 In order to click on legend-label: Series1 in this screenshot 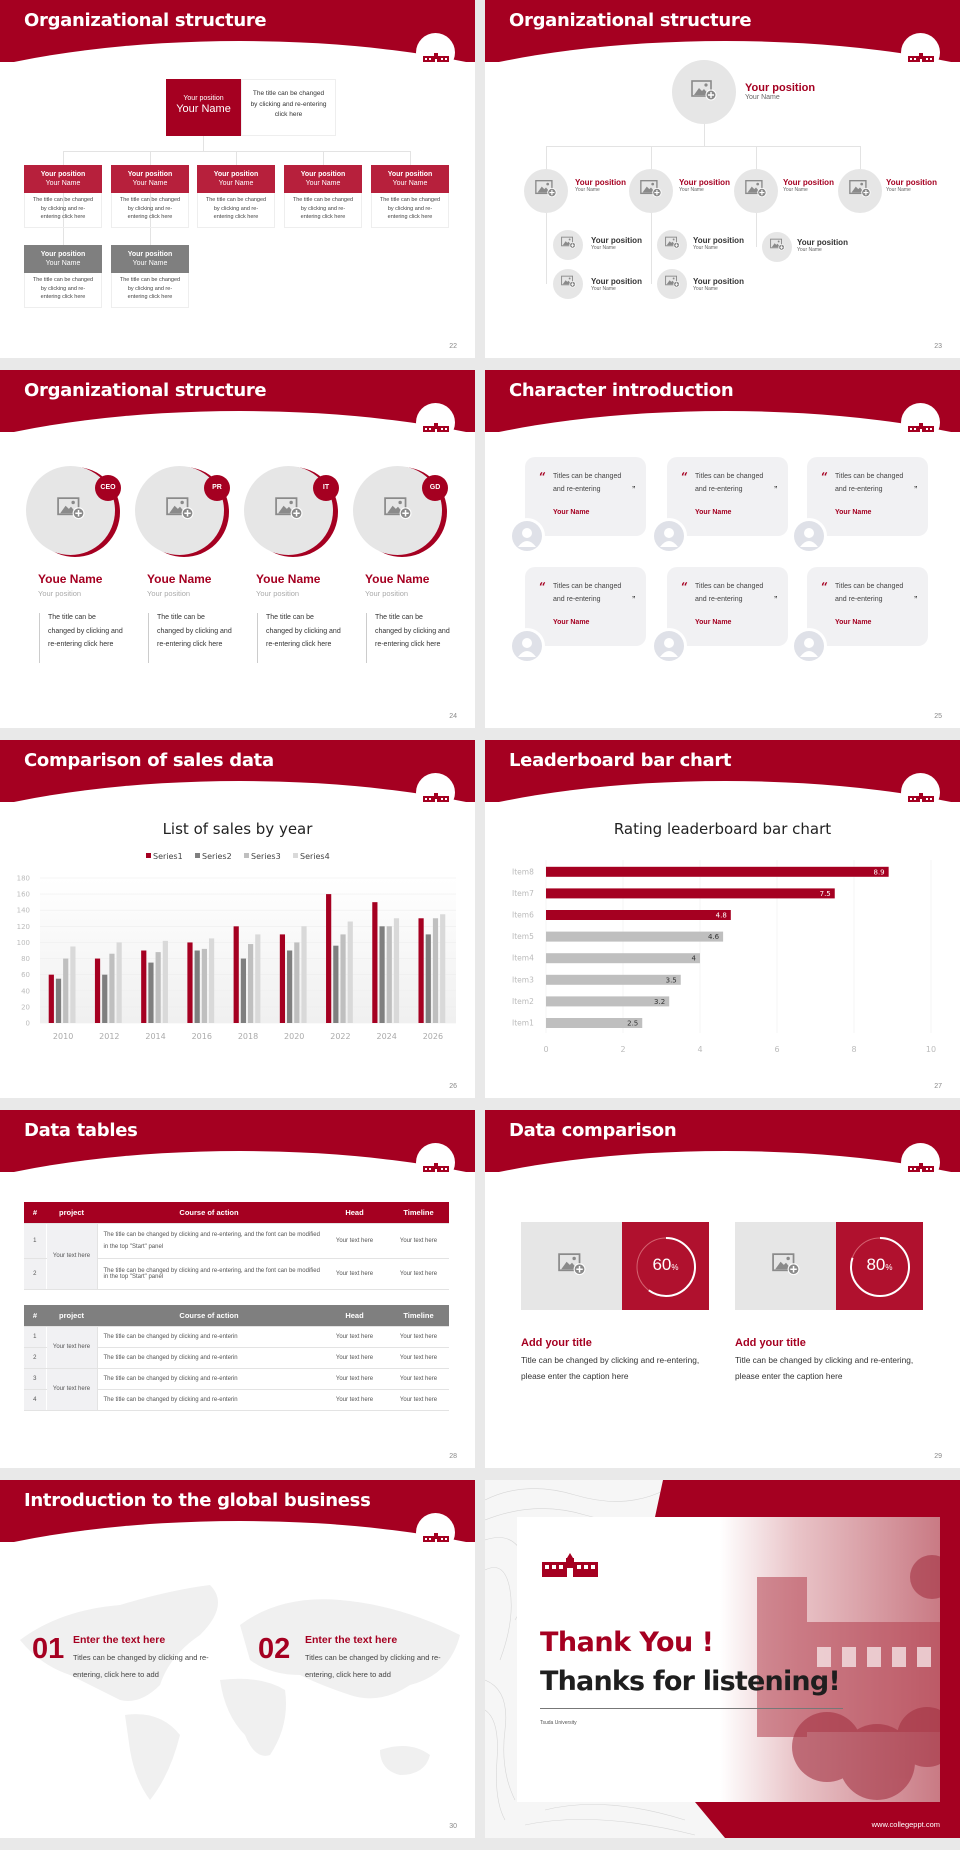, I will do `click(168, 856)`.